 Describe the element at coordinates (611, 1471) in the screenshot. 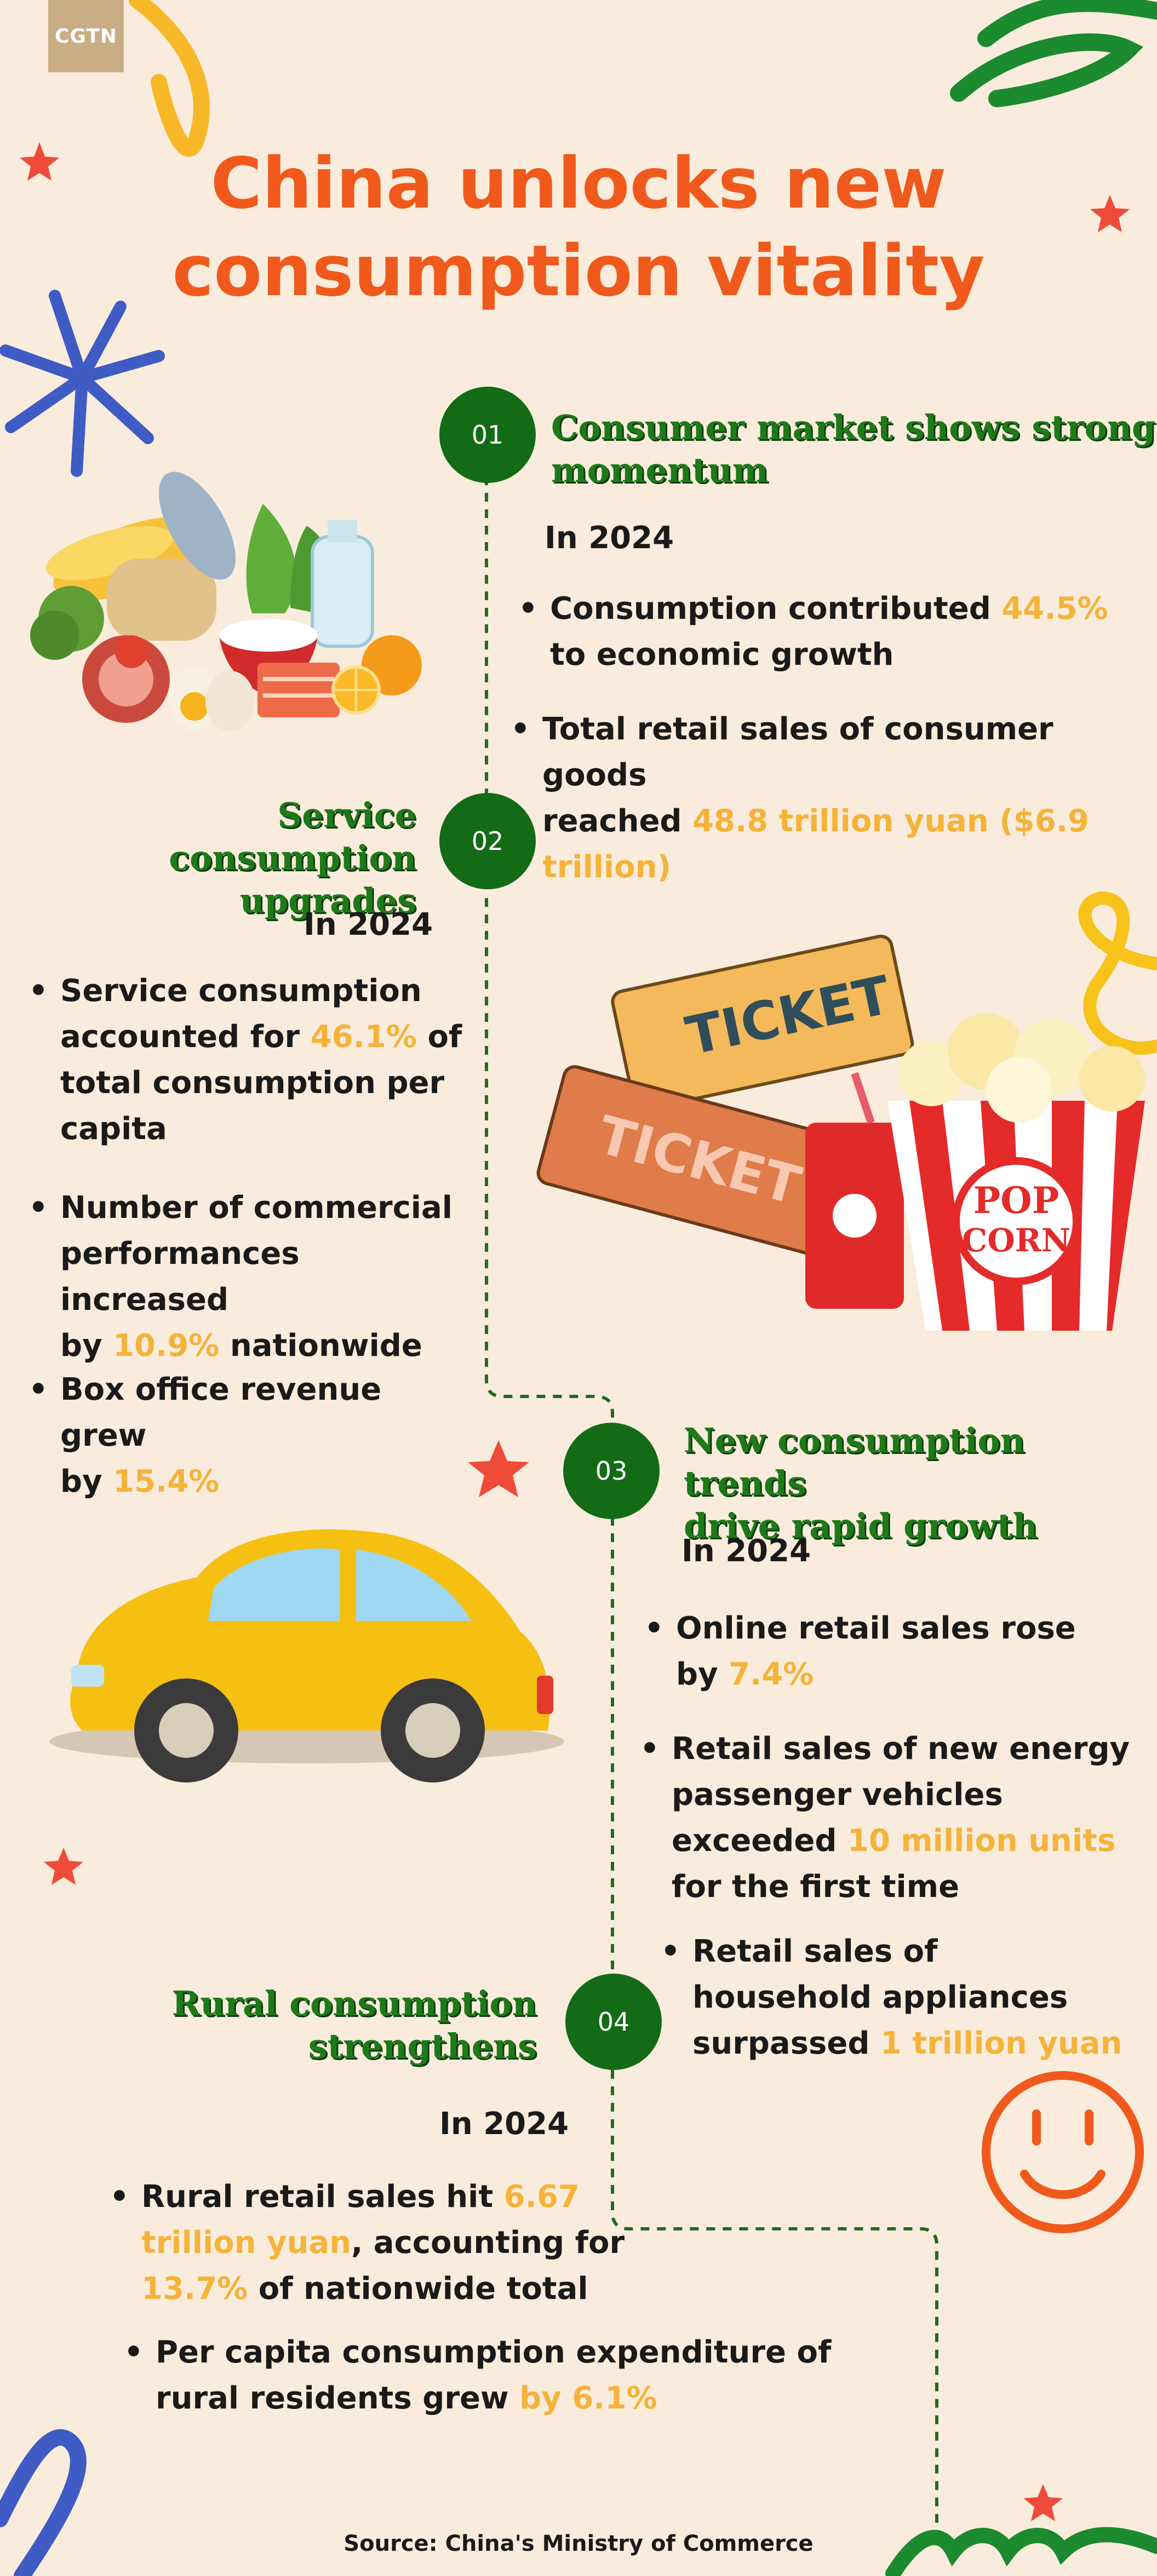

I see `section-number-03: 03` at that location.